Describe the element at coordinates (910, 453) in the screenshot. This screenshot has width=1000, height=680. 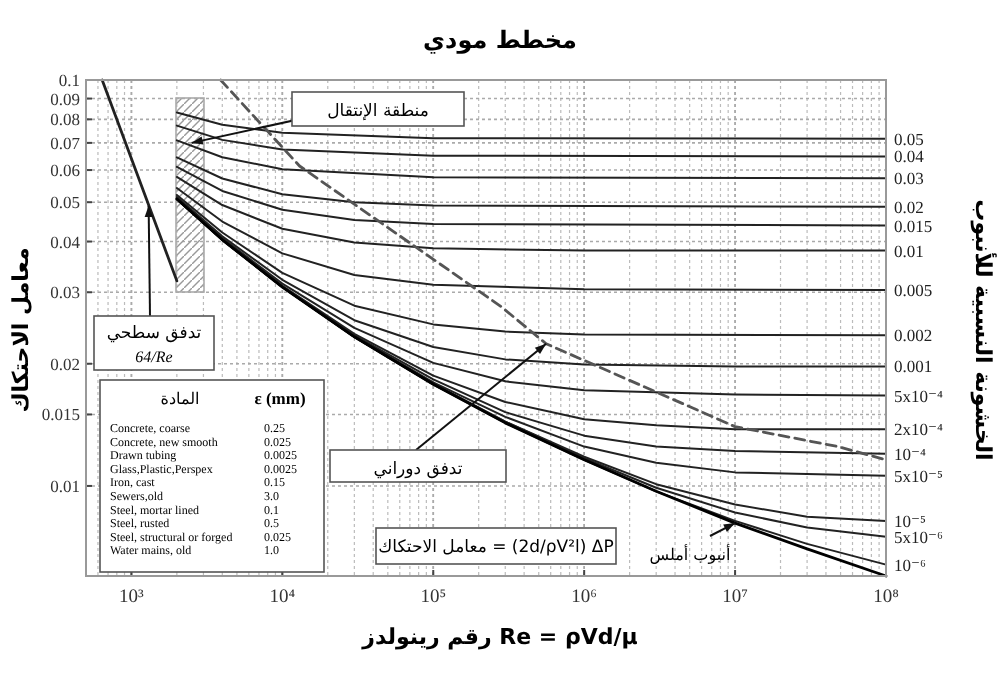
I see `series-label: 10⁻⁴` at that location.